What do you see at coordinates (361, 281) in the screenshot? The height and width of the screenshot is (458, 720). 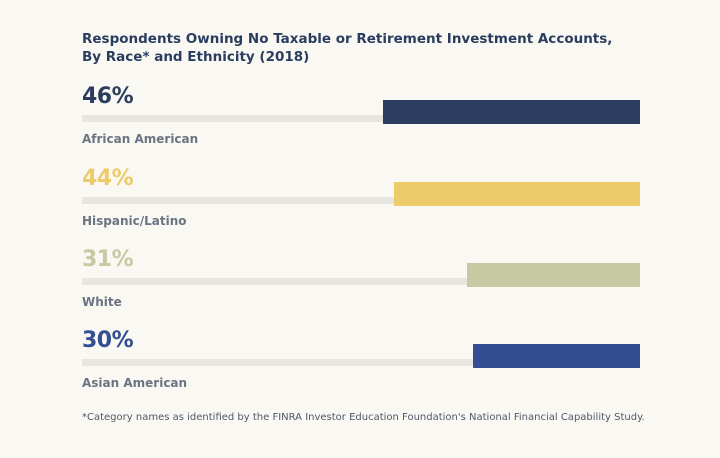 I see `bar-track-white` at bounding box center [361, 281].